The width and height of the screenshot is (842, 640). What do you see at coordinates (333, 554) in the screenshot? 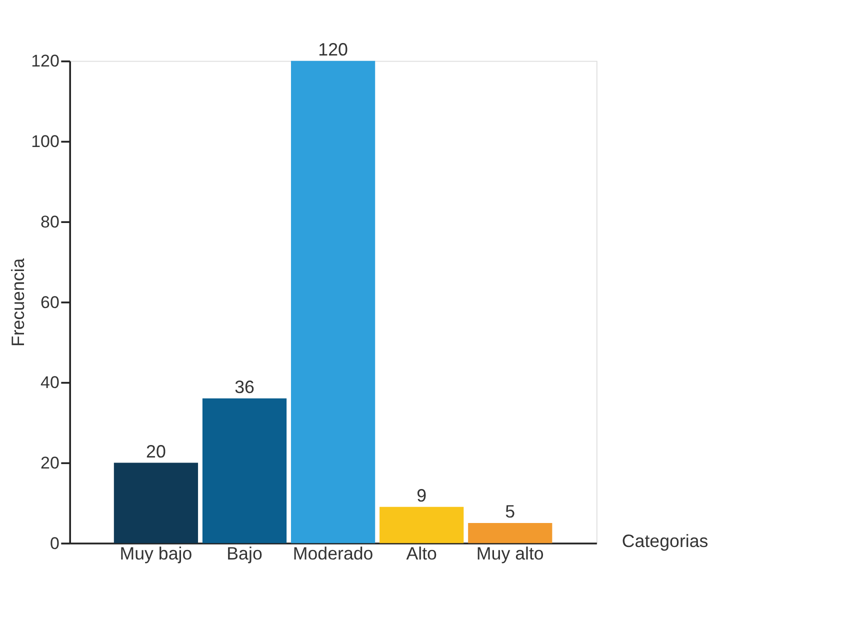
I see `x-tick-label: Moderado` at bounding box center [333, 554].